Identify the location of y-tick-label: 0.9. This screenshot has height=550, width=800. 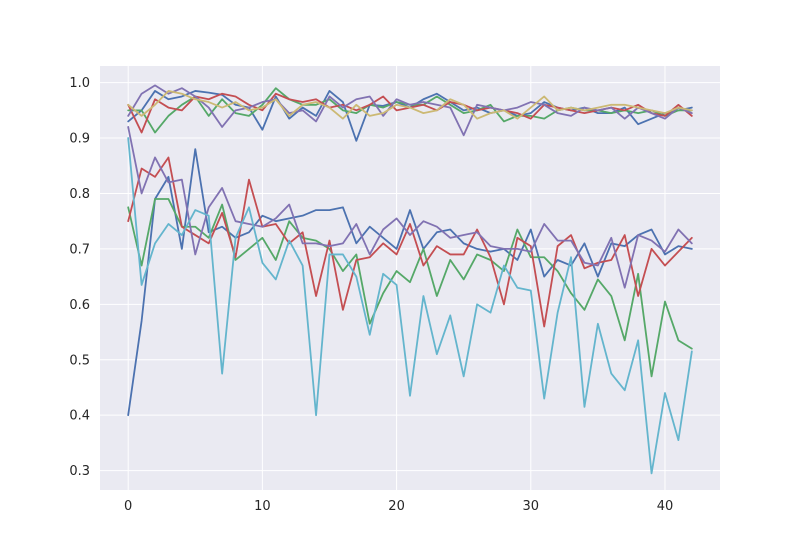
(79, 139).